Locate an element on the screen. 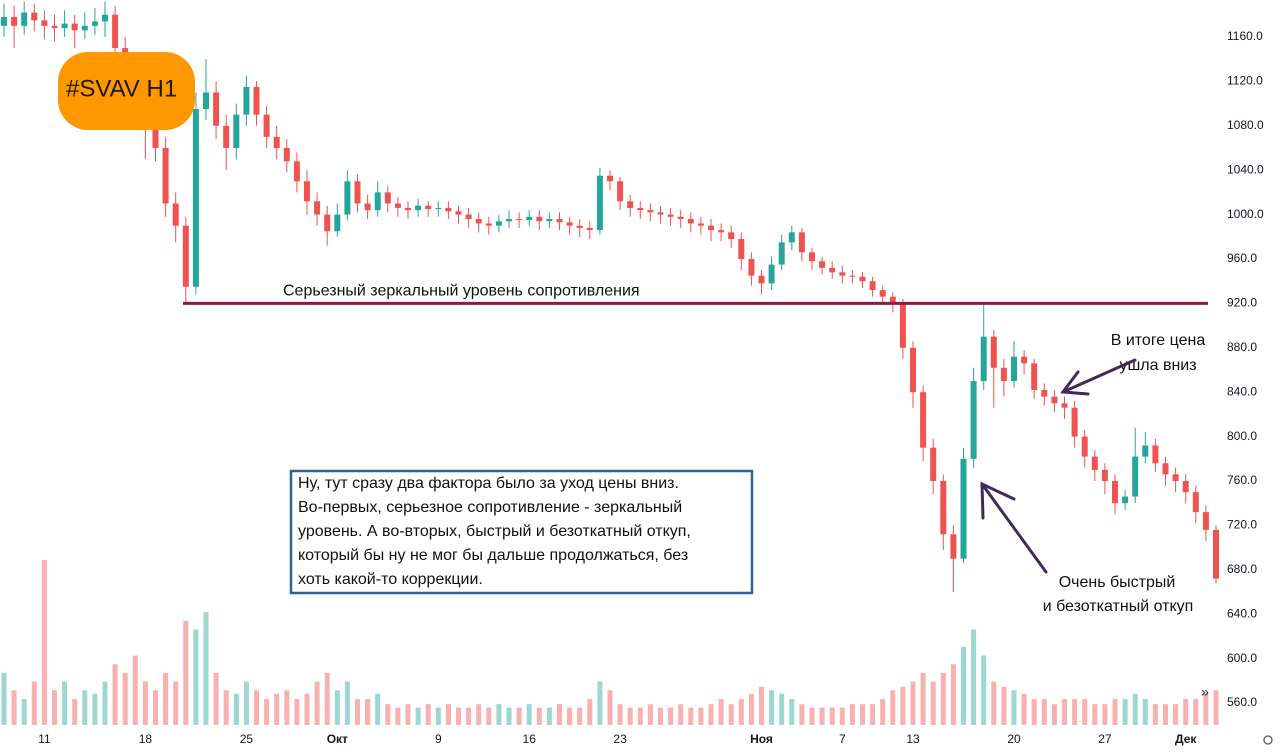 This screenshot has height=753, width=1280. settings-icon is located at coordinates (1268, 740).